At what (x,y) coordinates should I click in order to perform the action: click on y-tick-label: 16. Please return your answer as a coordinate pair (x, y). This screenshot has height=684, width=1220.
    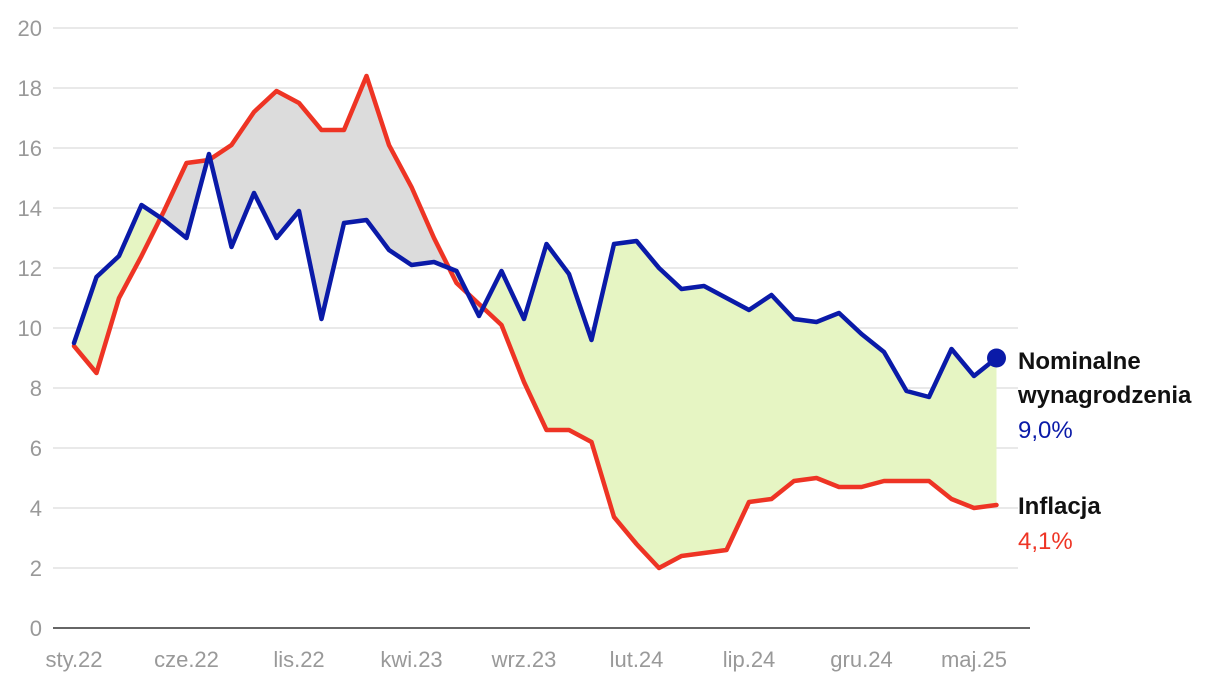
    Looking at the image, I should click on (30, 148).